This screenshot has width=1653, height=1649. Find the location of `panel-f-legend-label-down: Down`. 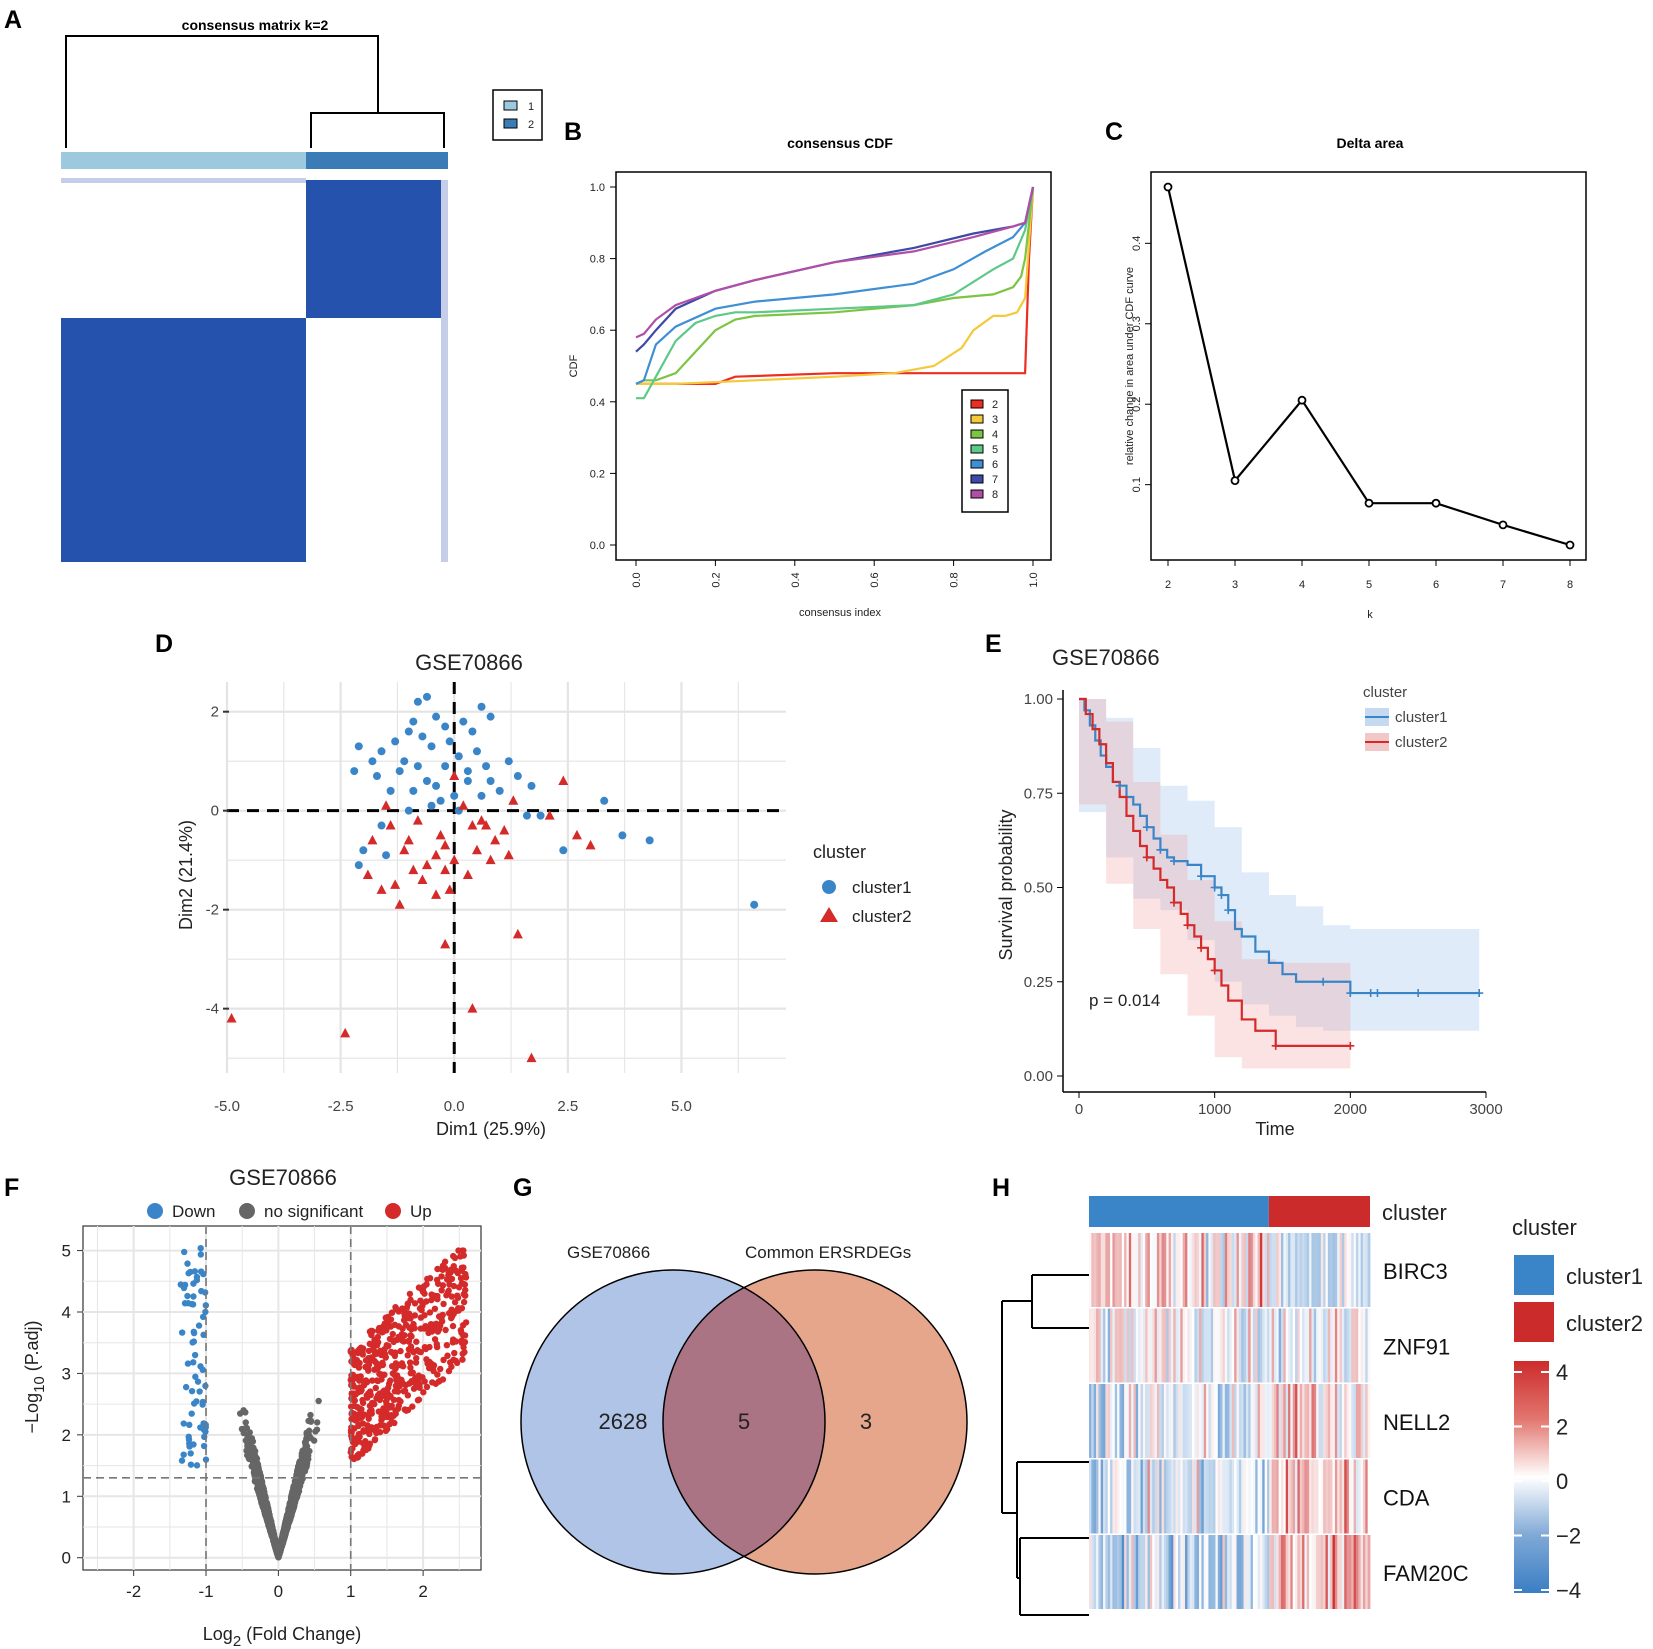

panel-f-legend-label-down: Down is located at coordinates (193, 1211).